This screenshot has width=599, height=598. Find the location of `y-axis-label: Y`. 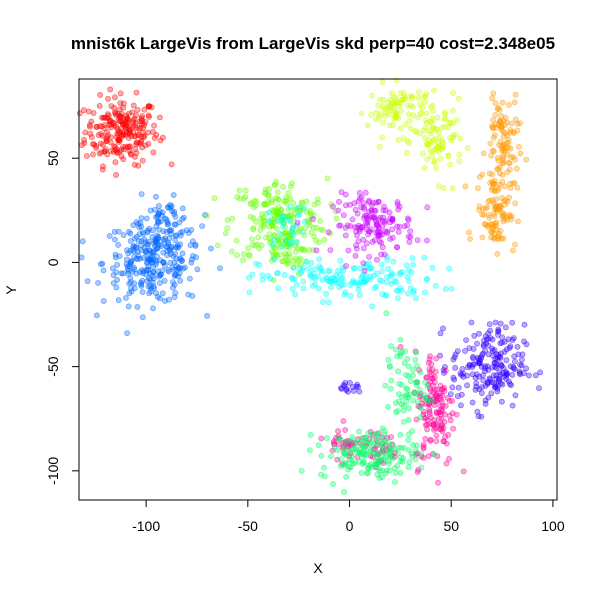

y-axis-label: Y is located at coordinates (11, 290).